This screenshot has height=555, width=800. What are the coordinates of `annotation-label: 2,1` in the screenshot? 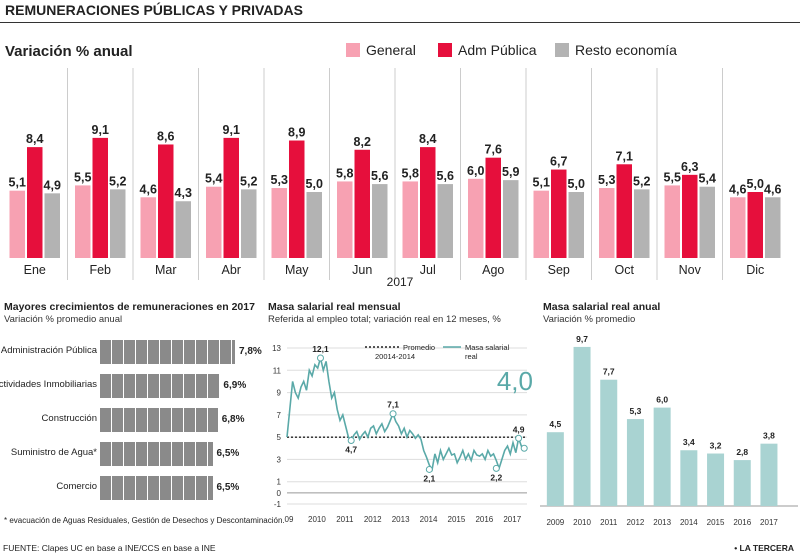 It's located at (429, 478).